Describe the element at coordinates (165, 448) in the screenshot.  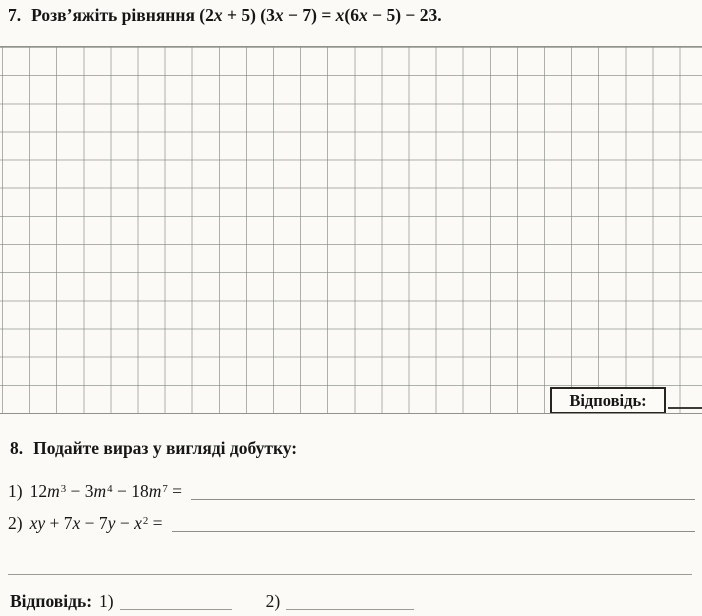
I see `problem-8-title: Подайте вираз у вигляді добутку:` at that location.